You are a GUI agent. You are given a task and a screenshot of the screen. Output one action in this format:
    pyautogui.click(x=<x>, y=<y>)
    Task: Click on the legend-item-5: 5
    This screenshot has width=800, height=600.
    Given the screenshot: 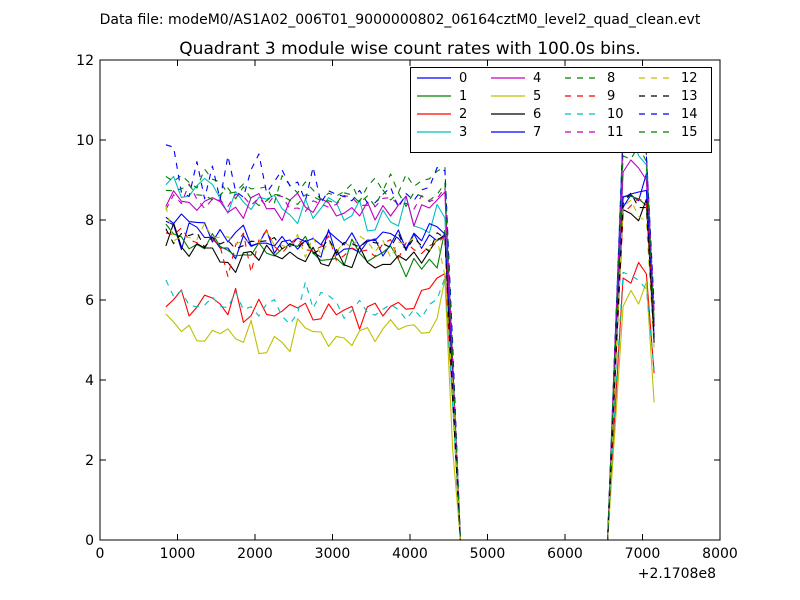 What is the action you would take?
    pyautogui.click(x=516, y=96)
    